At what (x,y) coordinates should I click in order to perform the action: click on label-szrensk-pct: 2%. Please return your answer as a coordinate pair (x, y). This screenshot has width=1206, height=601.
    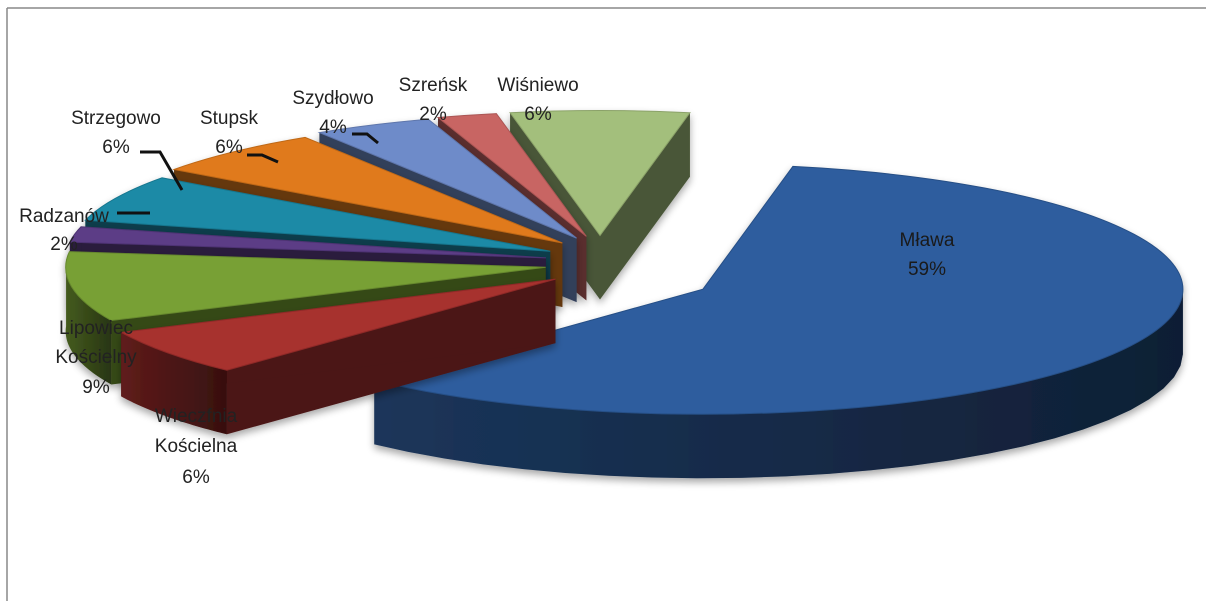
    Looking at the image, I should click on (433, 114).